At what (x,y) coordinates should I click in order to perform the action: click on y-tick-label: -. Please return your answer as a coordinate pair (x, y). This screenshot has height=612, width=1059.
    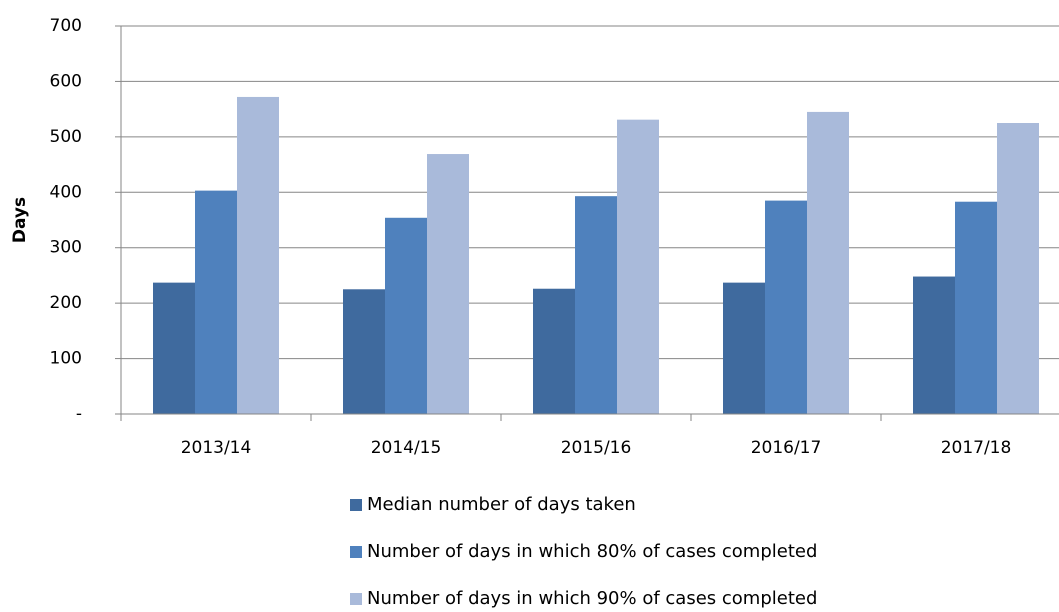
    Looking at the image, I should click on (79, 414).